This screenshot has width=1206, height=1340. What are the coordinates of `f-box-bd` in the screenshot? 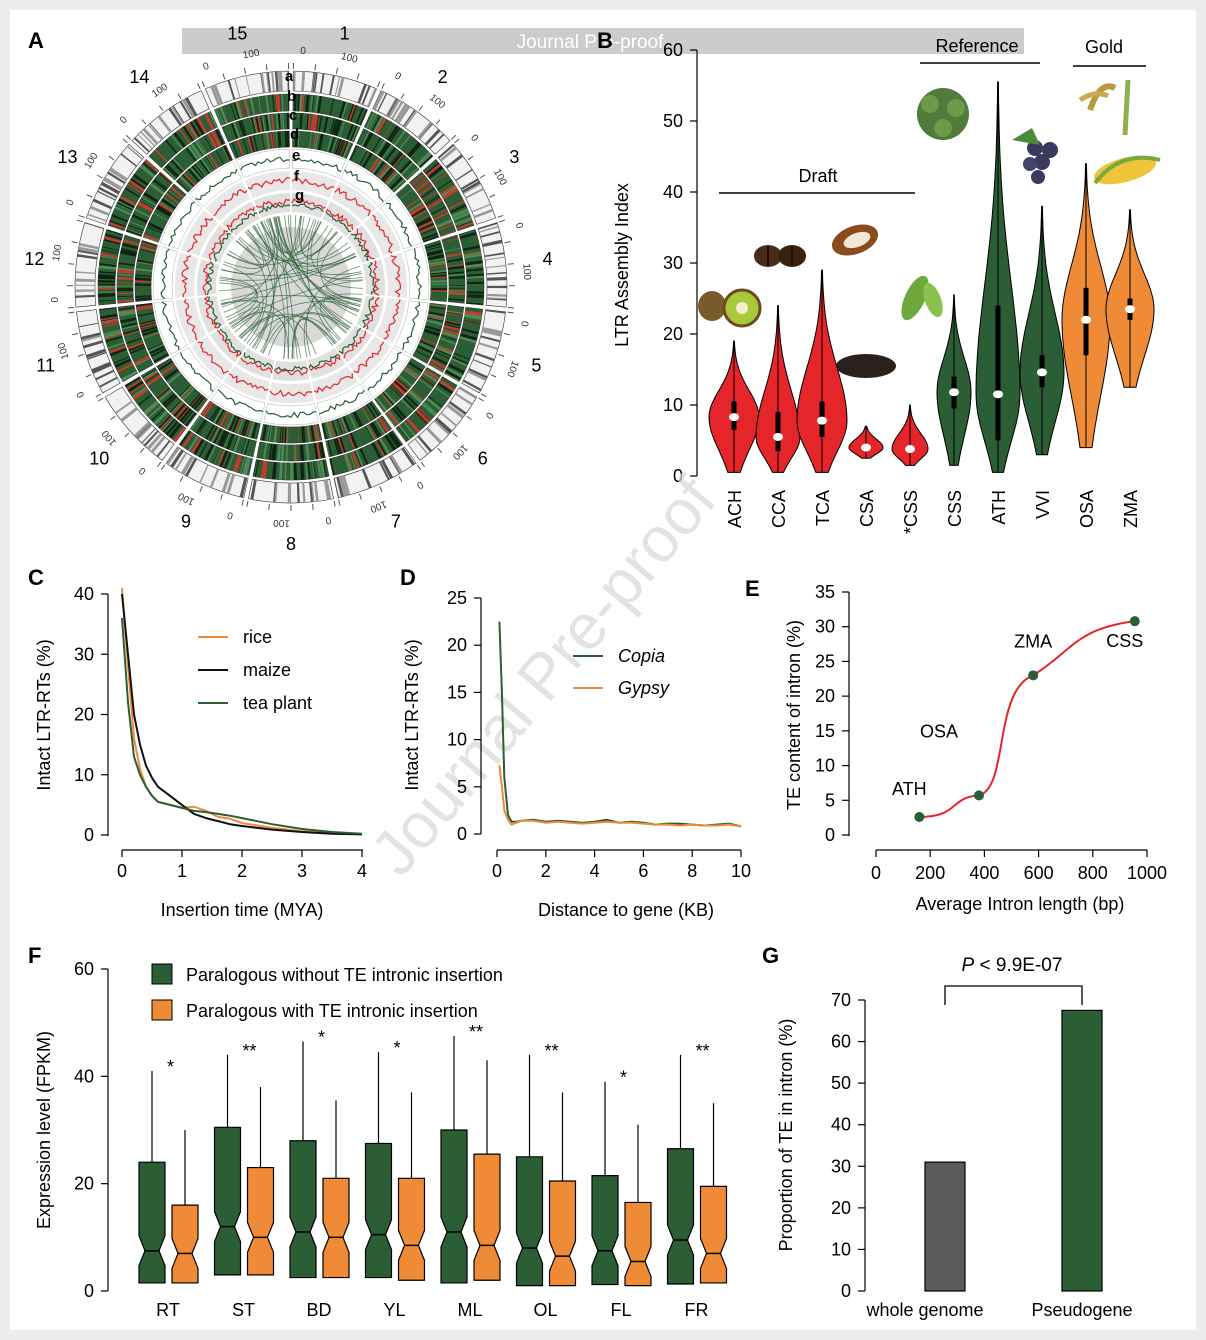 It's located at (303, 1209).